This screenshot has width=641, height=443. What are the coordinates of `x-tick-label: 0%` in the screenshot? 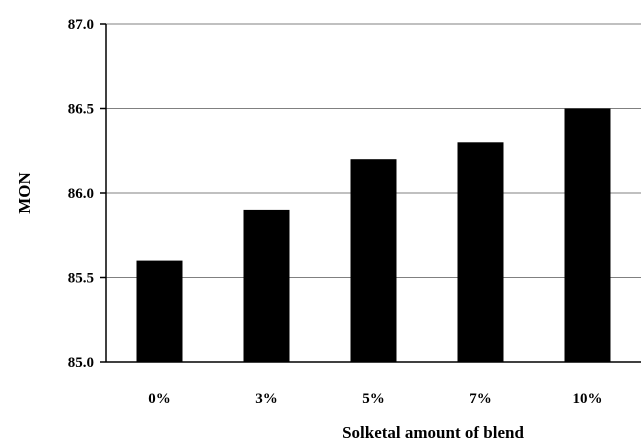 It's located at (159, 399).